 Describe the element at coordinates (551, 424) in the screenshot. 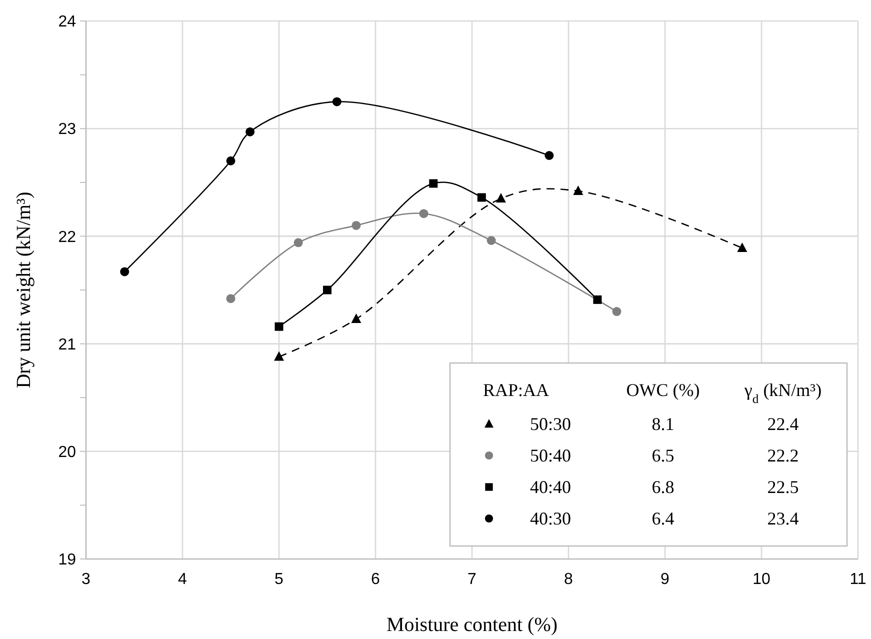

I see `legend-label: 50:30` at that location.